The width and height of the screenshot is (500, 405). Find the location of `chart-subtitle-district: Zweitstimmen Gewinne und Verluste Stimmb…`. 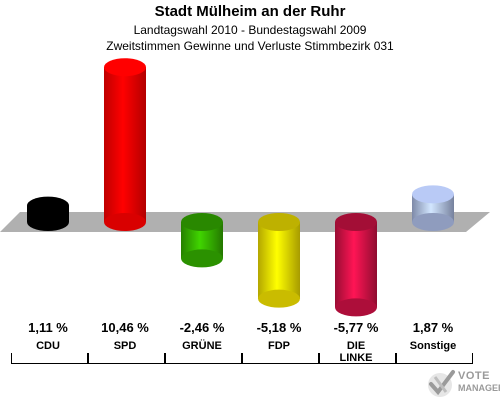

chart-subtitle-district: Zweitstimmen Gewinne und Verluste Stimmb… is located at coordinates (250, 46).